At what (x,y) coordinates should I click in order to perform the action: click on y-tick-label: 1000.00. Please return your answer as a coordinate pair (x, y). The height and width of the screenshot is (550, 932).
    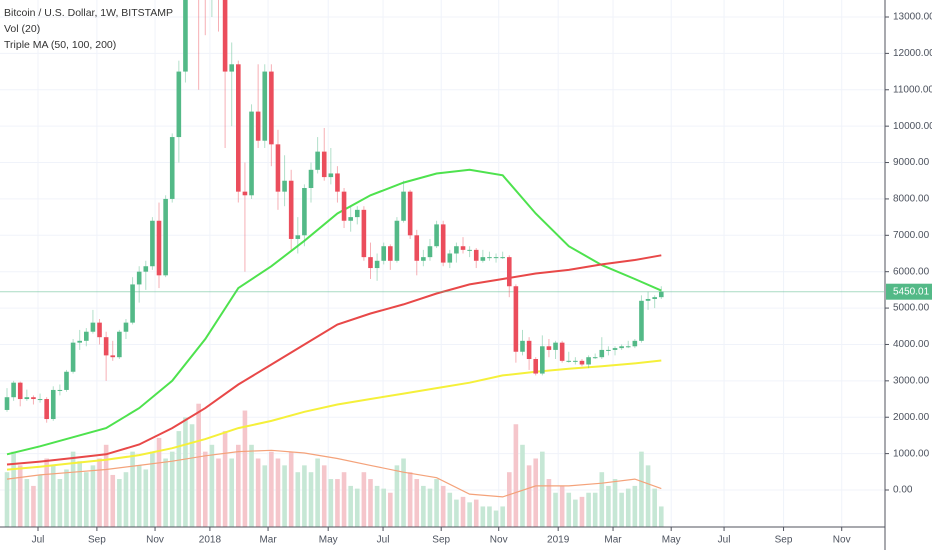
    Looking at the image, I should click on (911, 453).